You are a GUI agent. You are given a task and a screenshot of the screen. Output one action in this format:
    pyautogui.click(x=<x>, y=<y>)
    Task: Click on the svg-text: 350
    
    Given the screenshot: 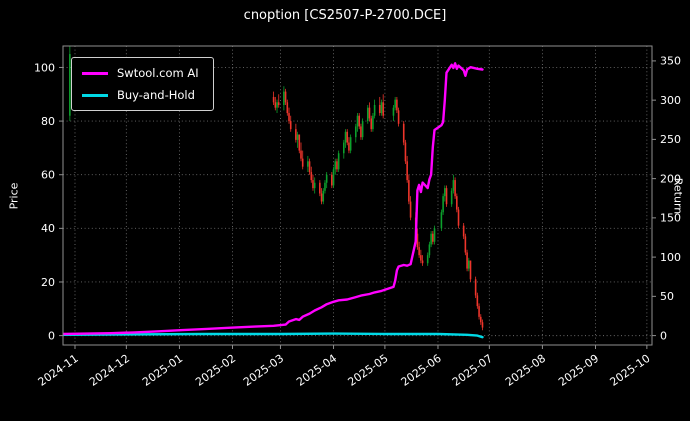 What is the action you would take?
    pyautogui.click(x=670, y=61)
    